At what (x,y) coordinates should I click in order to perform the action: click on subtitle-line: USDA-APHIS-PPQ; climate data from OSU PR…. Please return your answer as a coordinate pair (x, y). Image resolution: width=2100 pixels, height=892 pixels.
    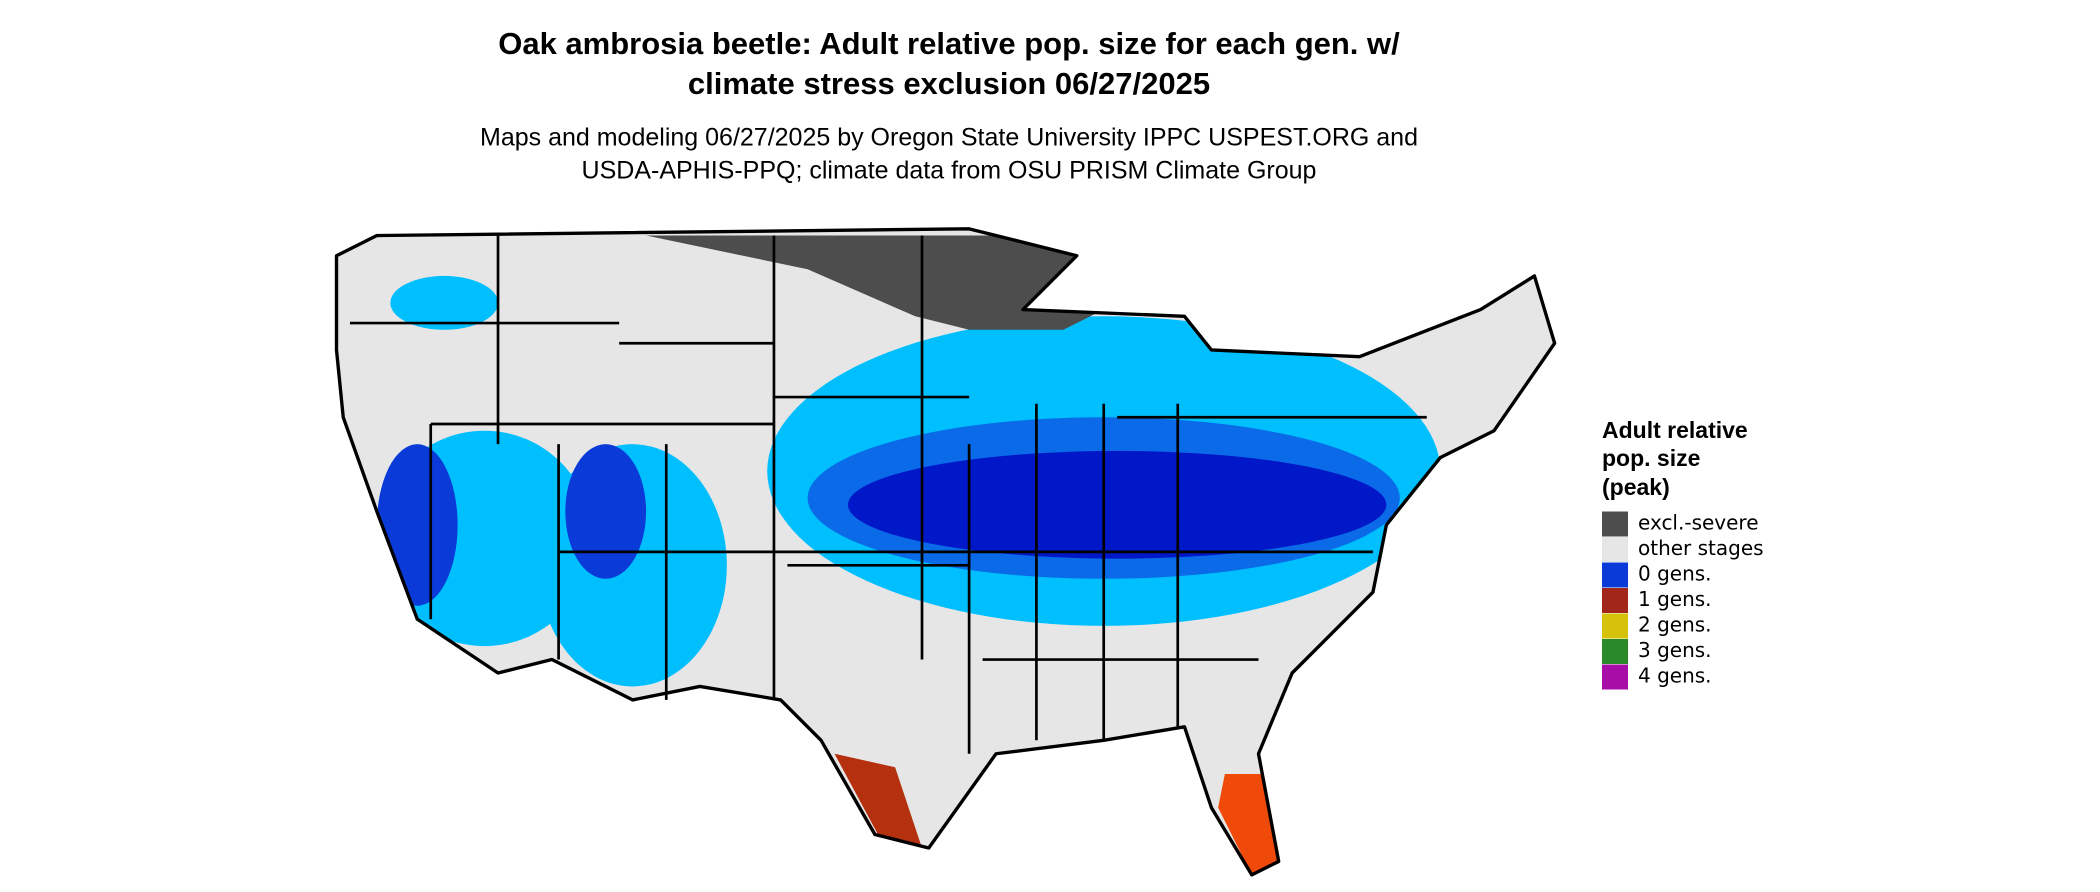
    Looking at the image, I should click on (949, 171).